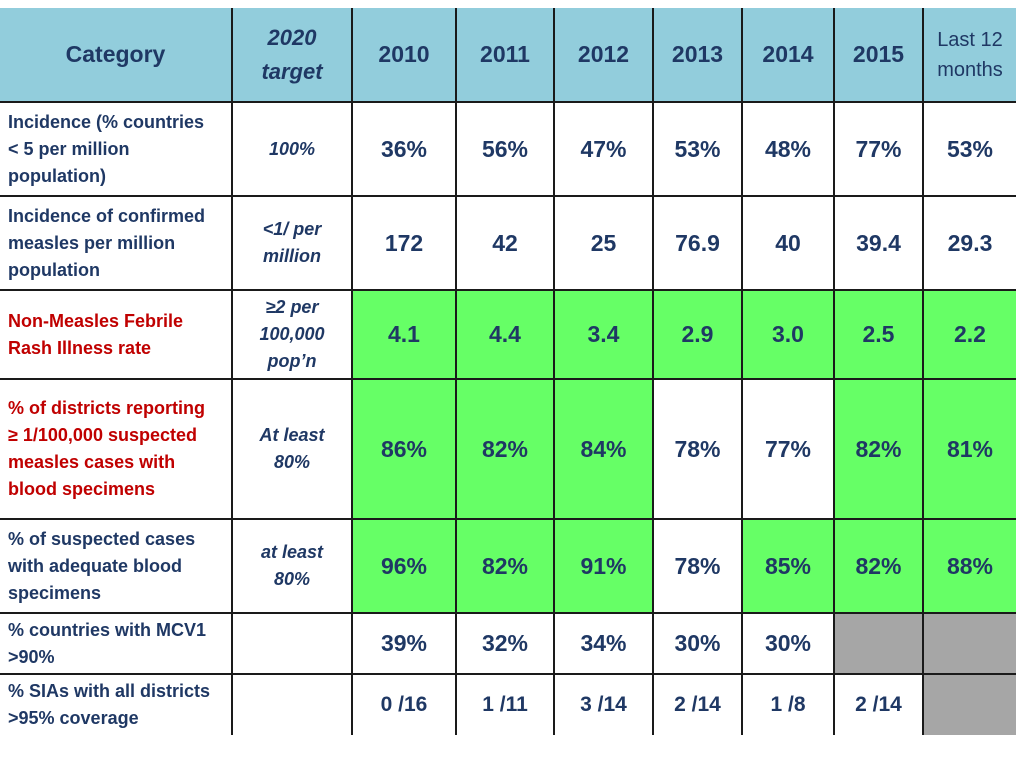  Describe the element at coordinates (404, 644) in the screenshot. I see `value-cell: 39%` at that location.